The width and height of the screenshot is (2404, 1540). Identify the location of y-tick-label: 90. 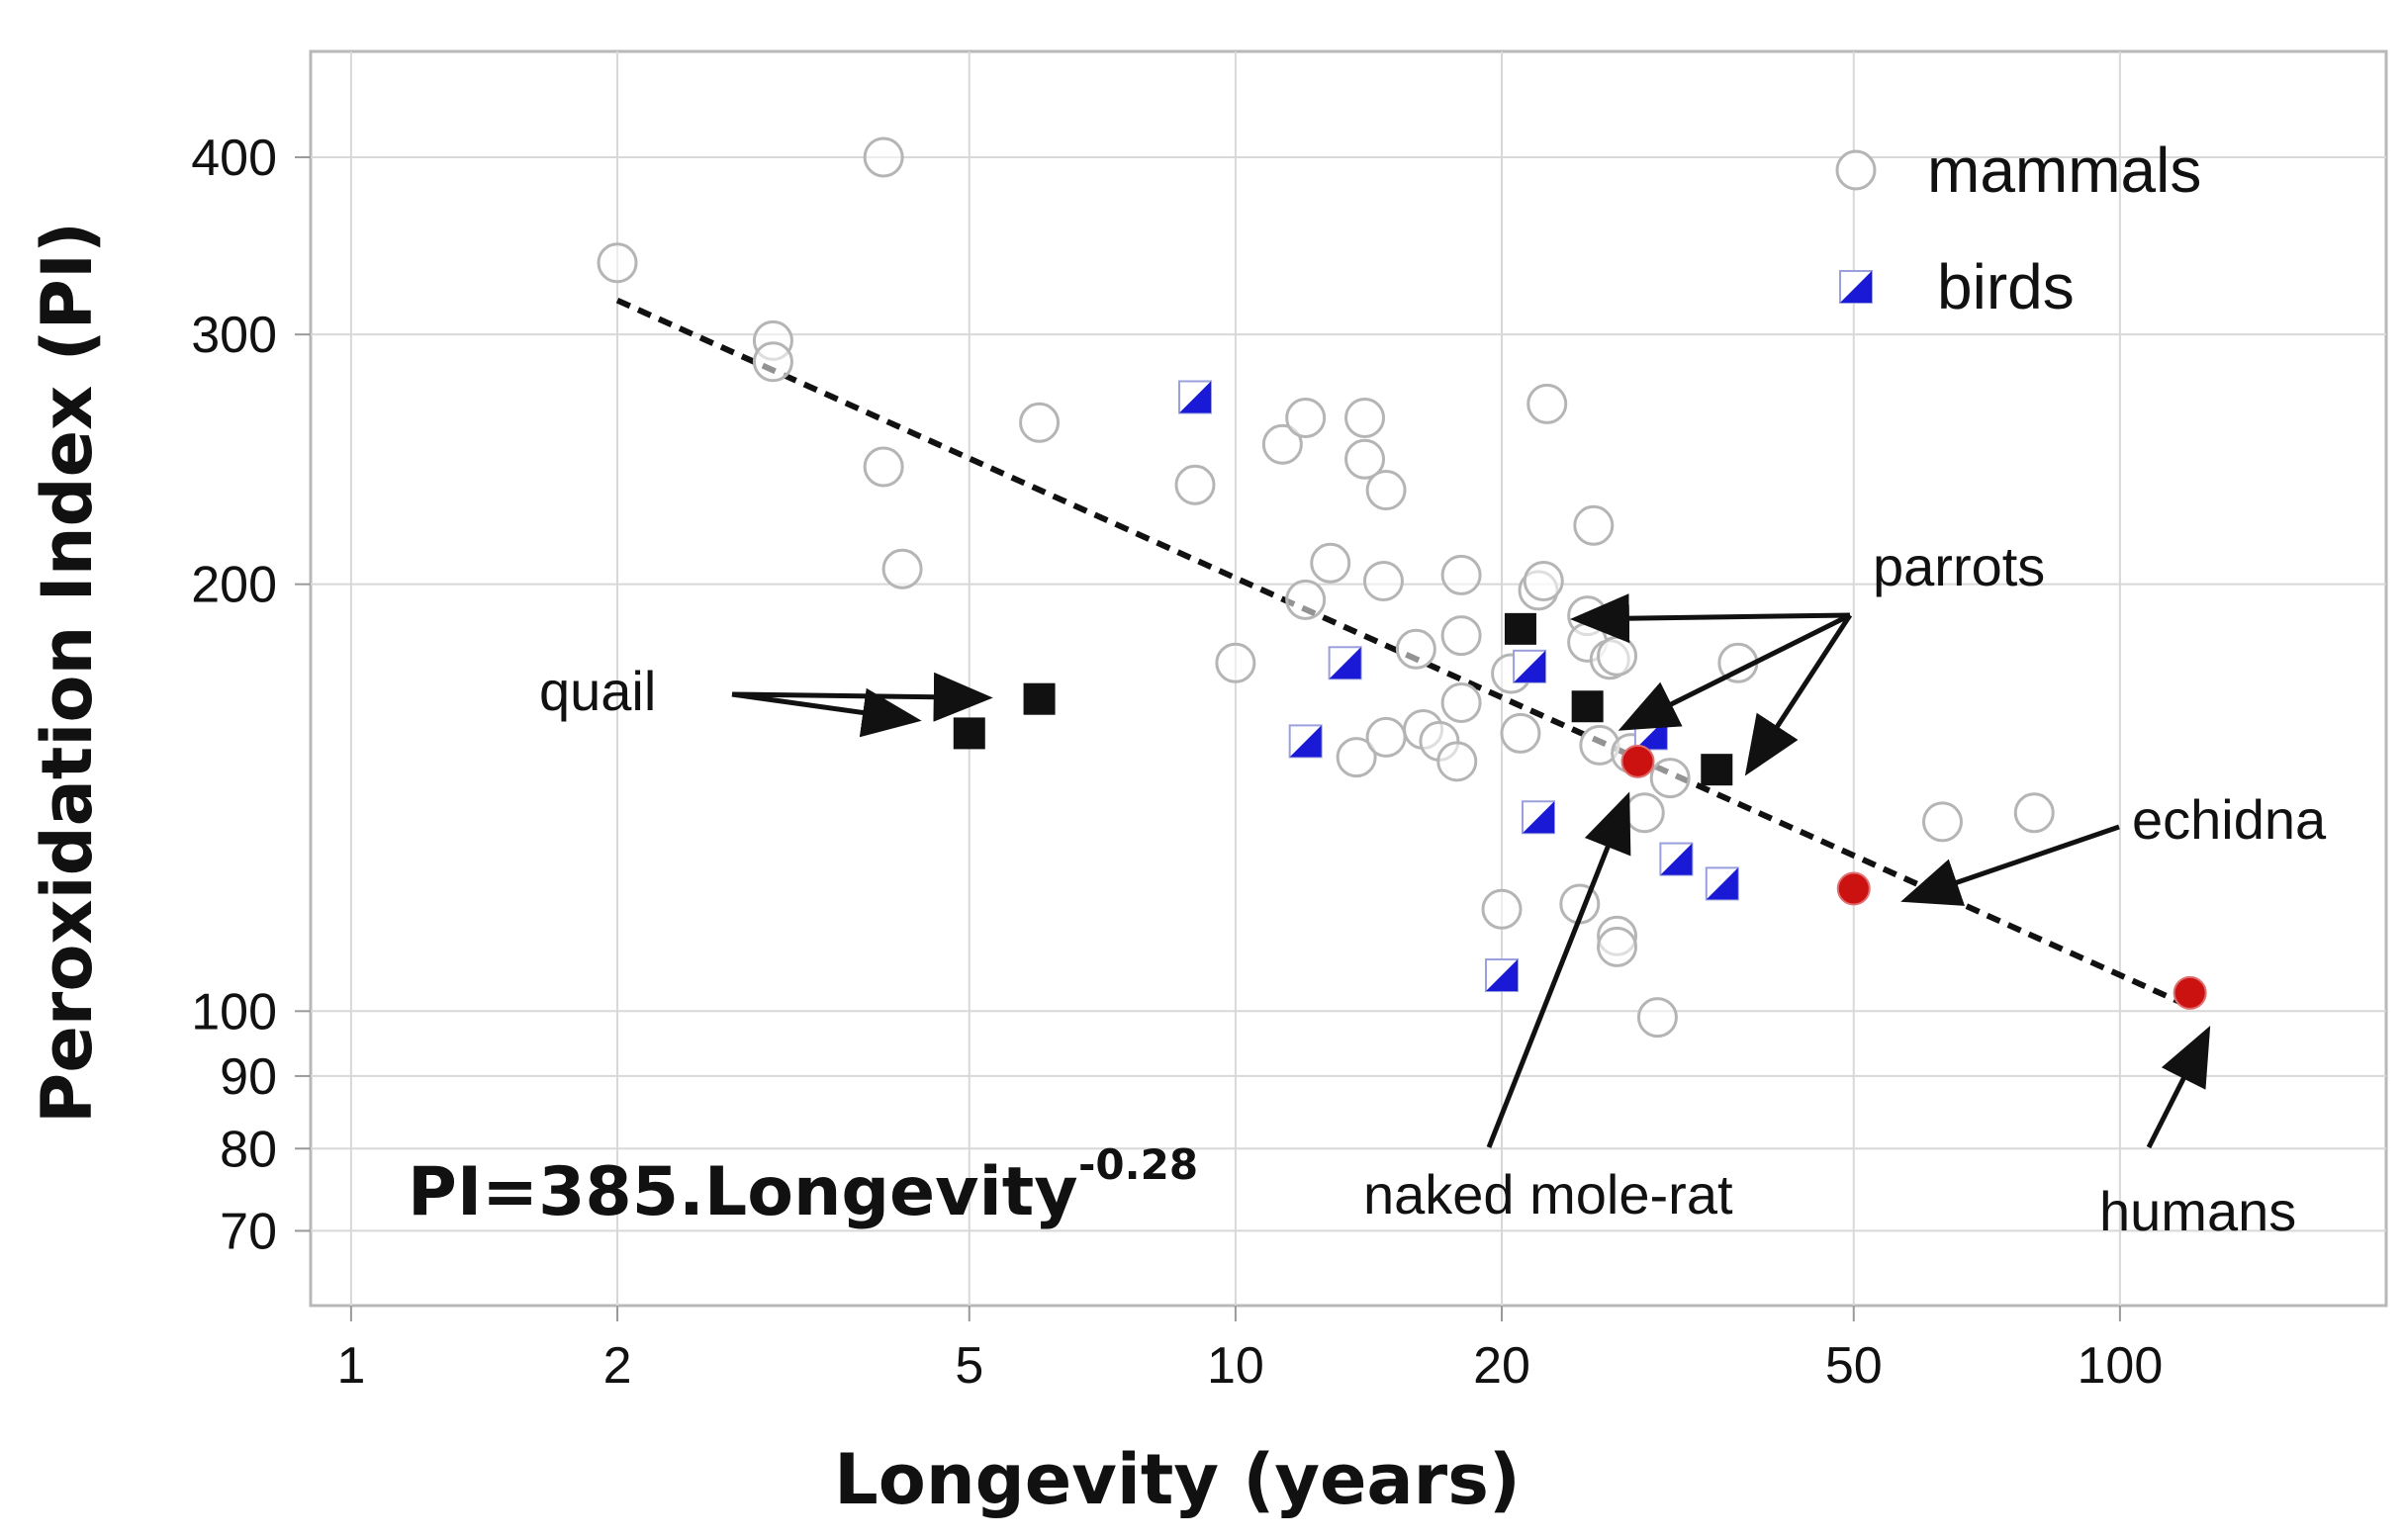
(248, 1077).